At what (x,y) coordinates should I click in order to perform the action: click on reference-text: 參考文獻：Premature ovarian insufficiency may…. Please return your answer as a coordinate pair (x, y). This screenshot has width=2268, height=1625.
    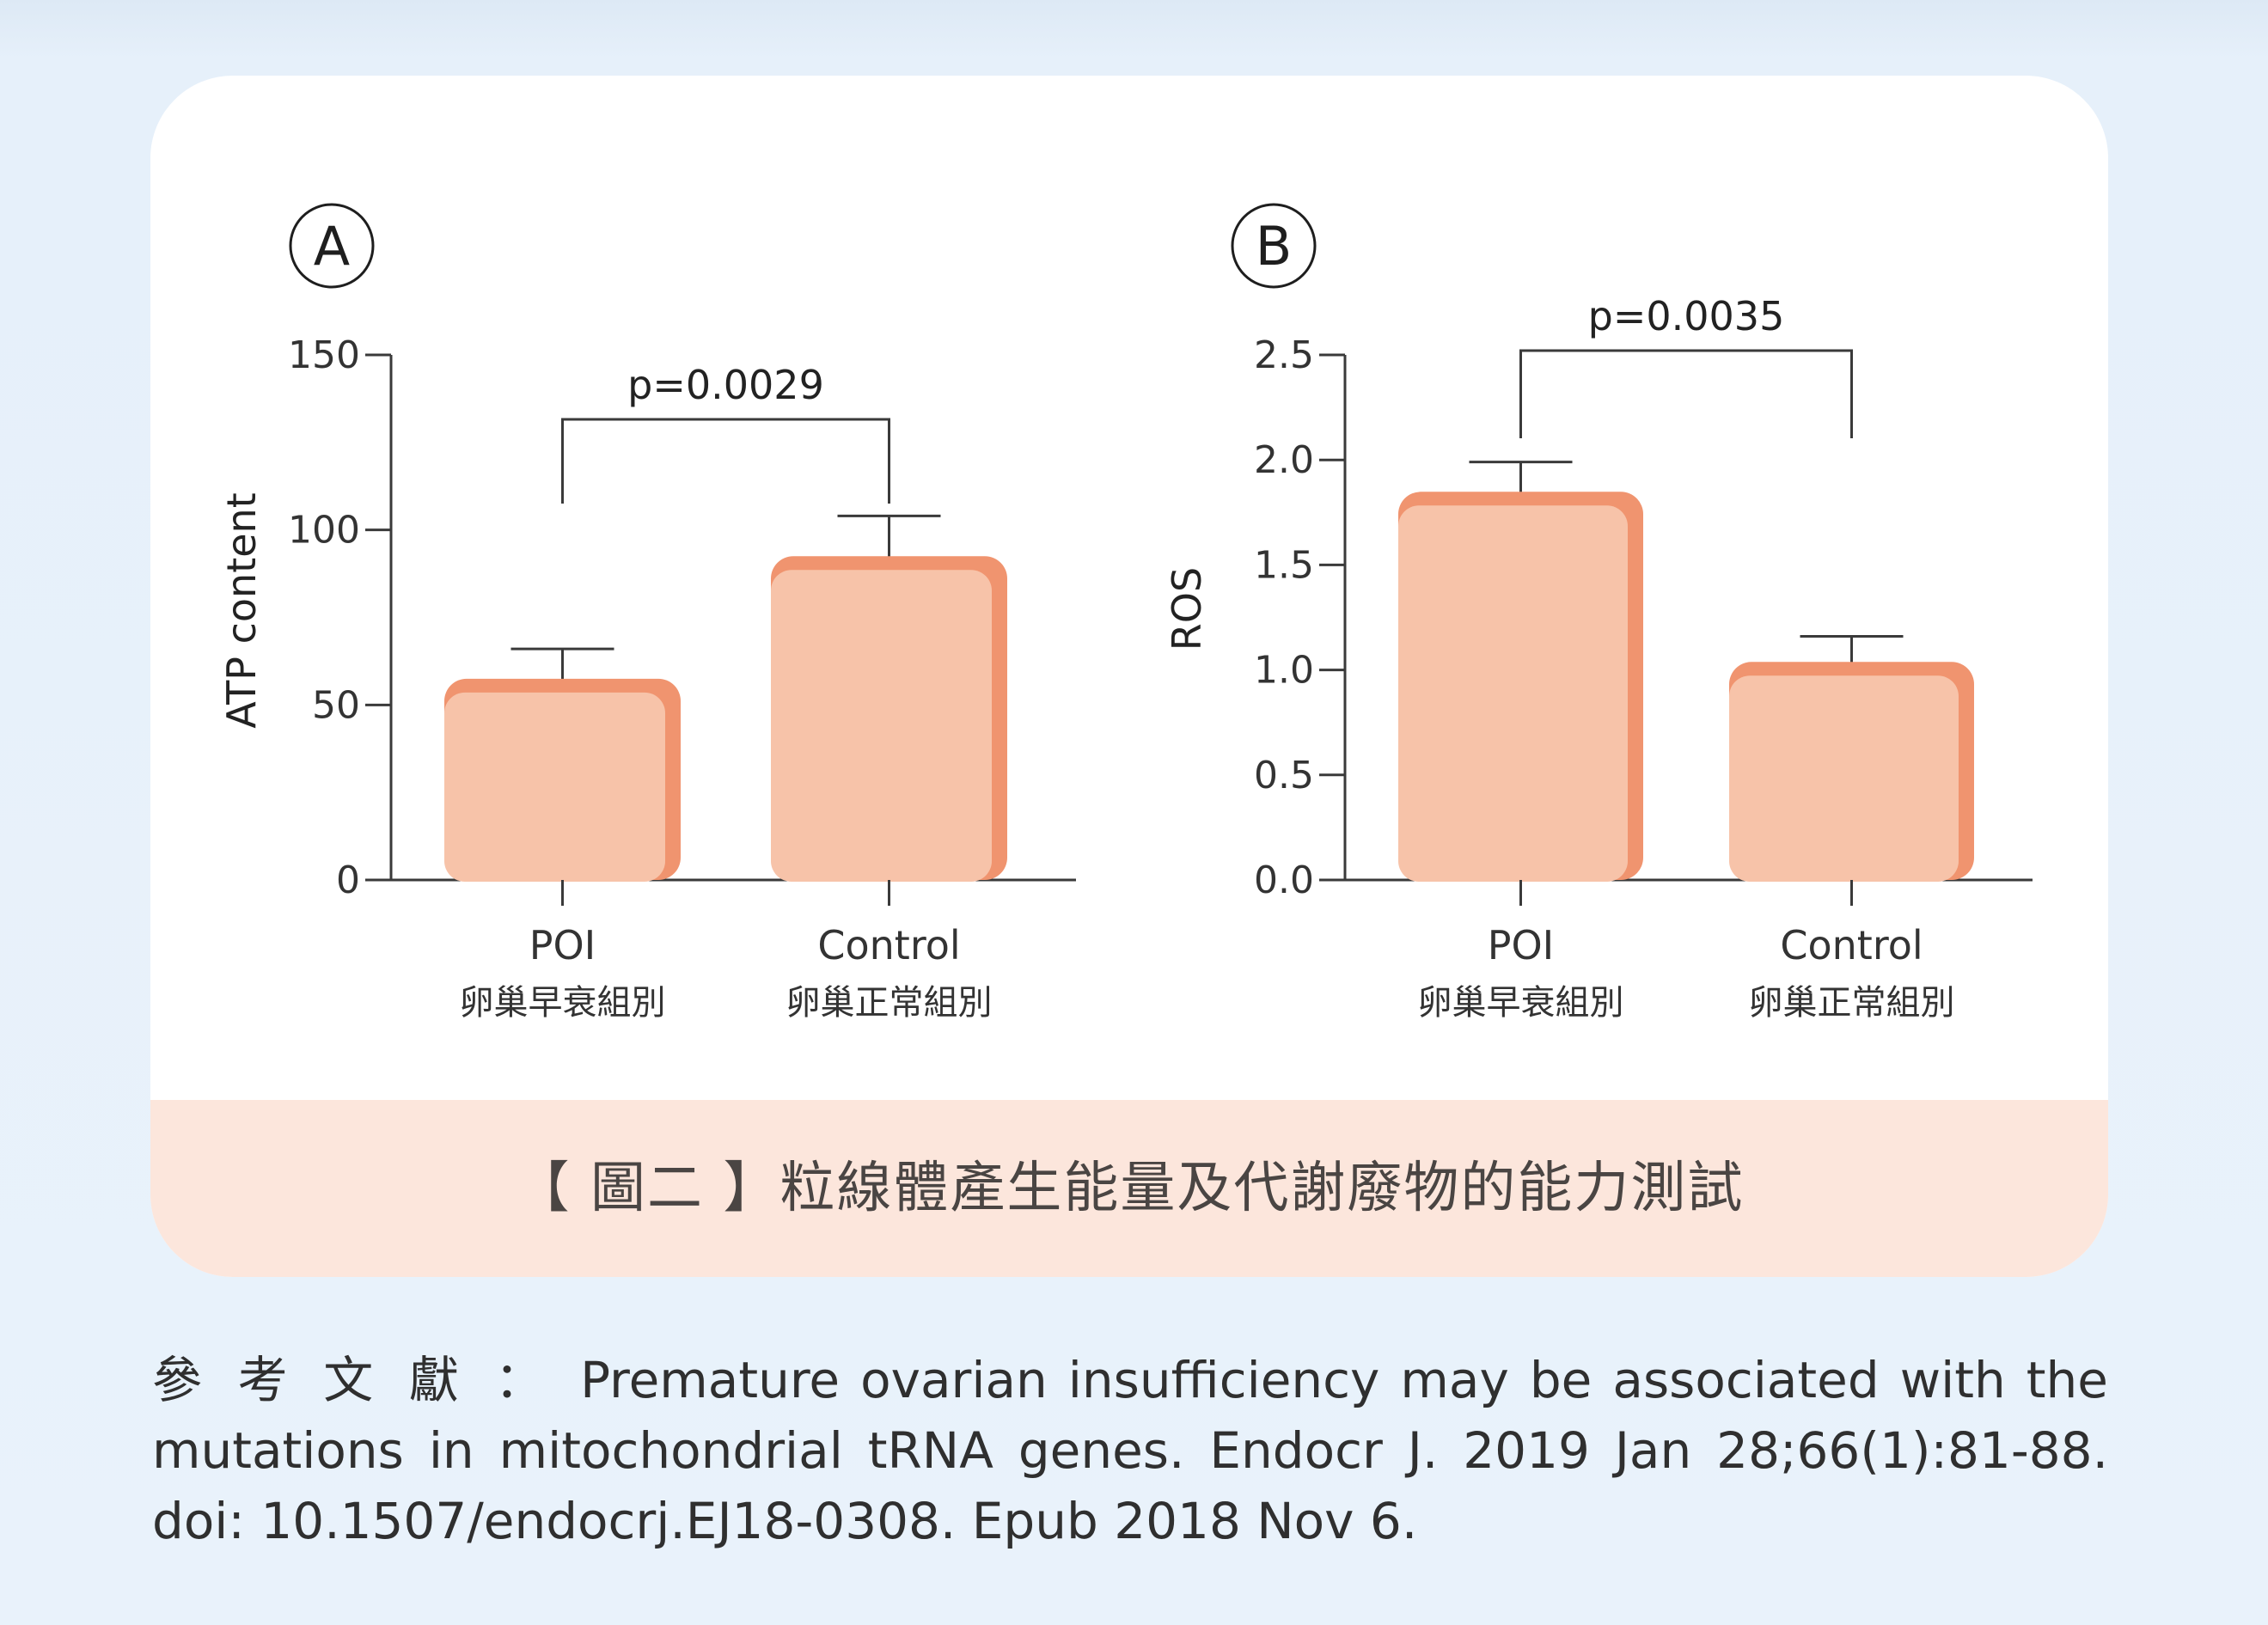
    Looking at the image, I should click on (1130, 1450).